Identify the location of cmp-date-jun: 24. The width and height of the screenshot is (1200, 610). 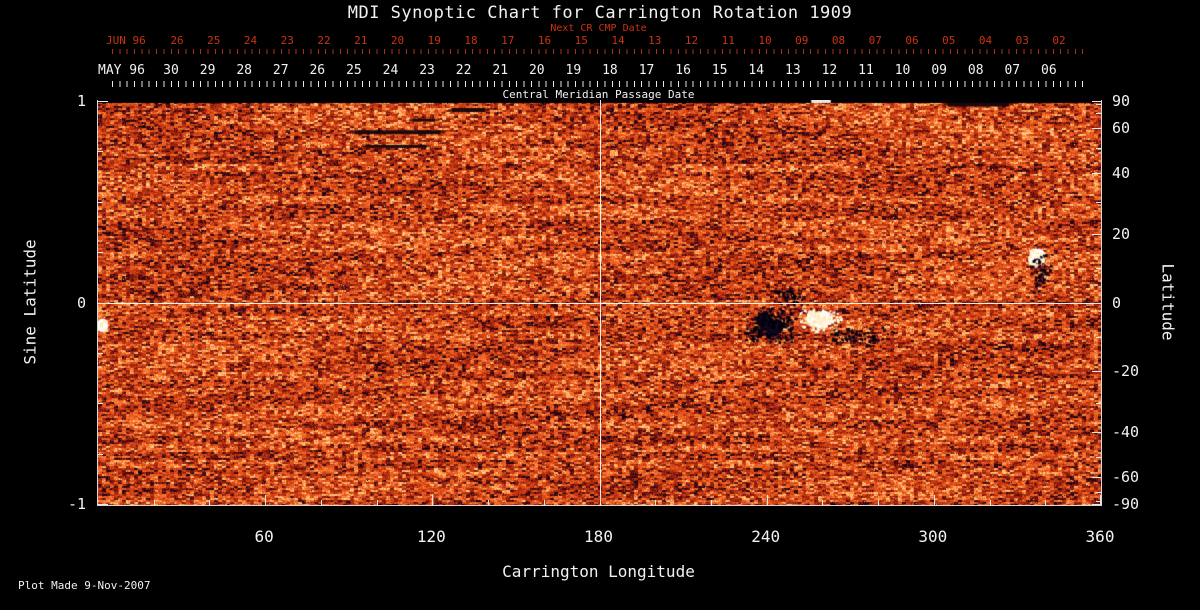
(250, 40).